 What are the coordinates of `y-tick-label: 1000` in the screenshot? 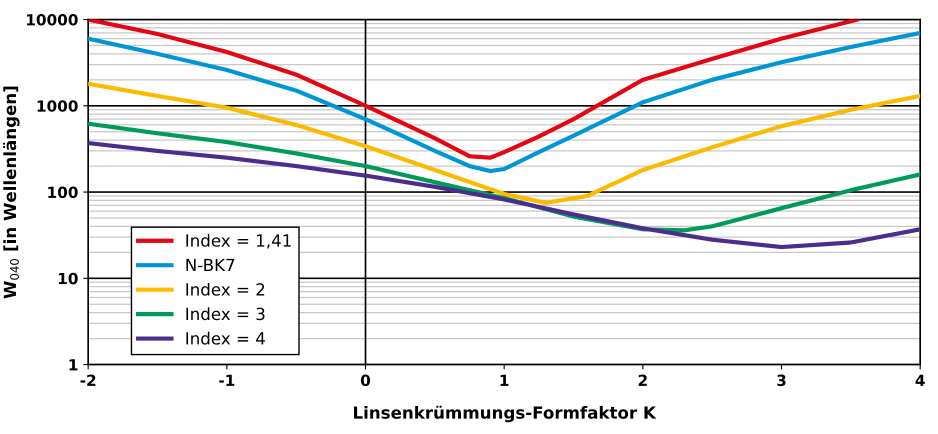 It's located at (58, 106).